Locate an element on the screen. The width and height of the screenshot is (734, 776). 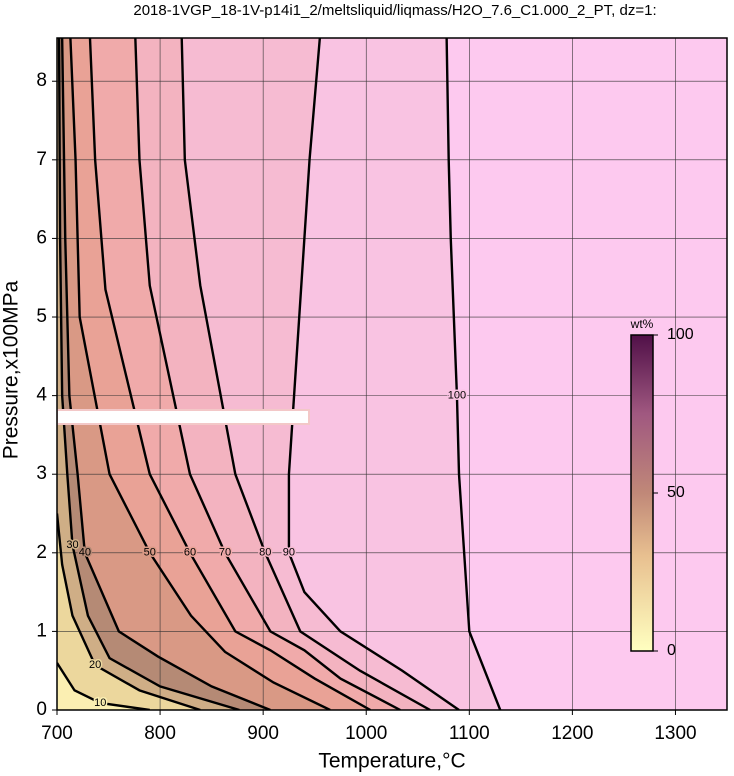
contour-label: 50 is located at coordinates (150, 553).